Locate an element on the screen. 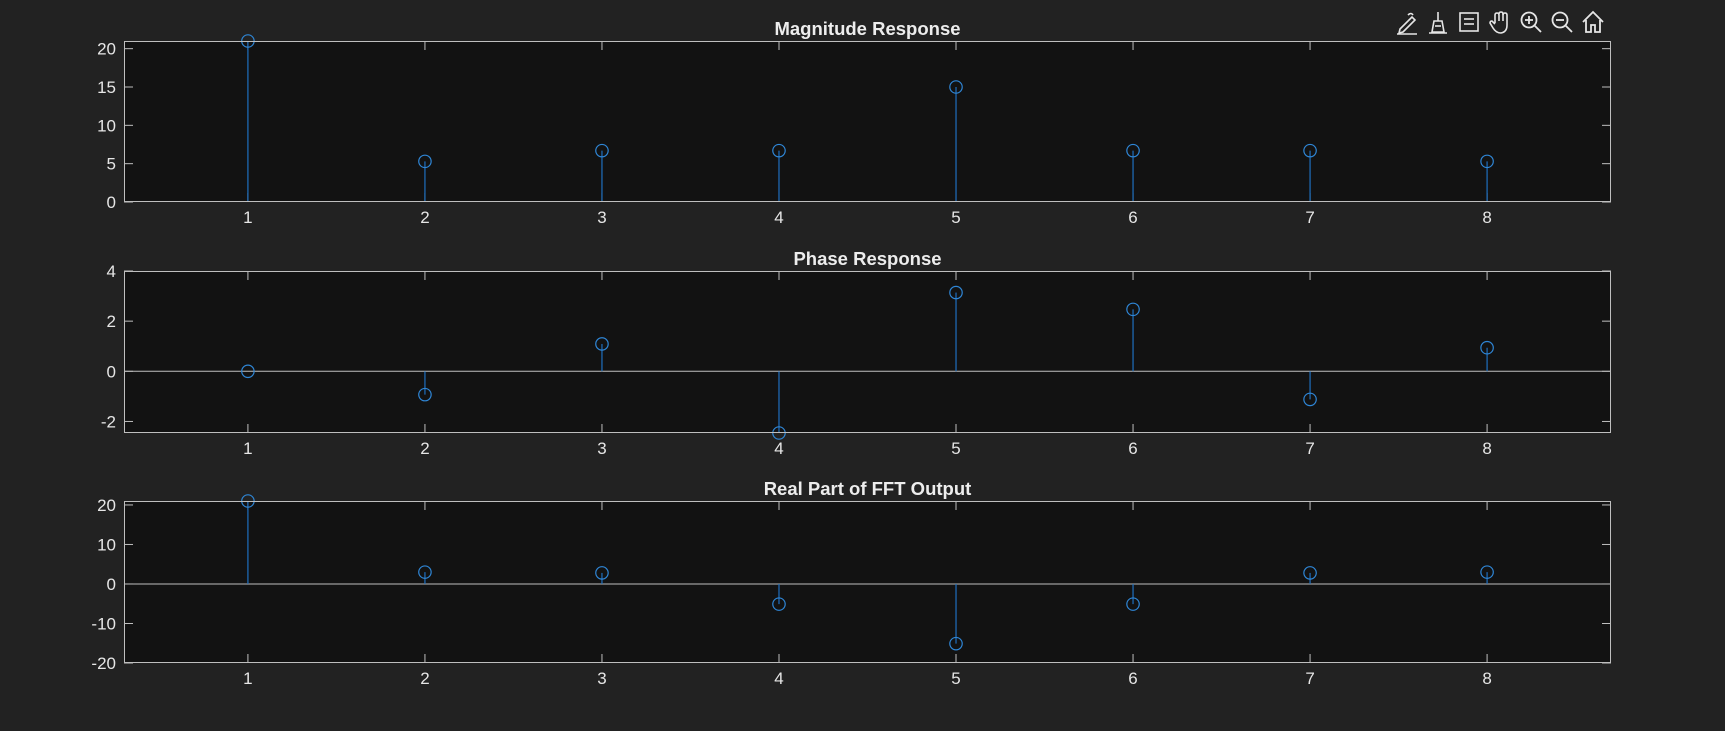 The height and width of the screenshot is (731, 1725). data-tips-button is located at coordinates (1469, 24).